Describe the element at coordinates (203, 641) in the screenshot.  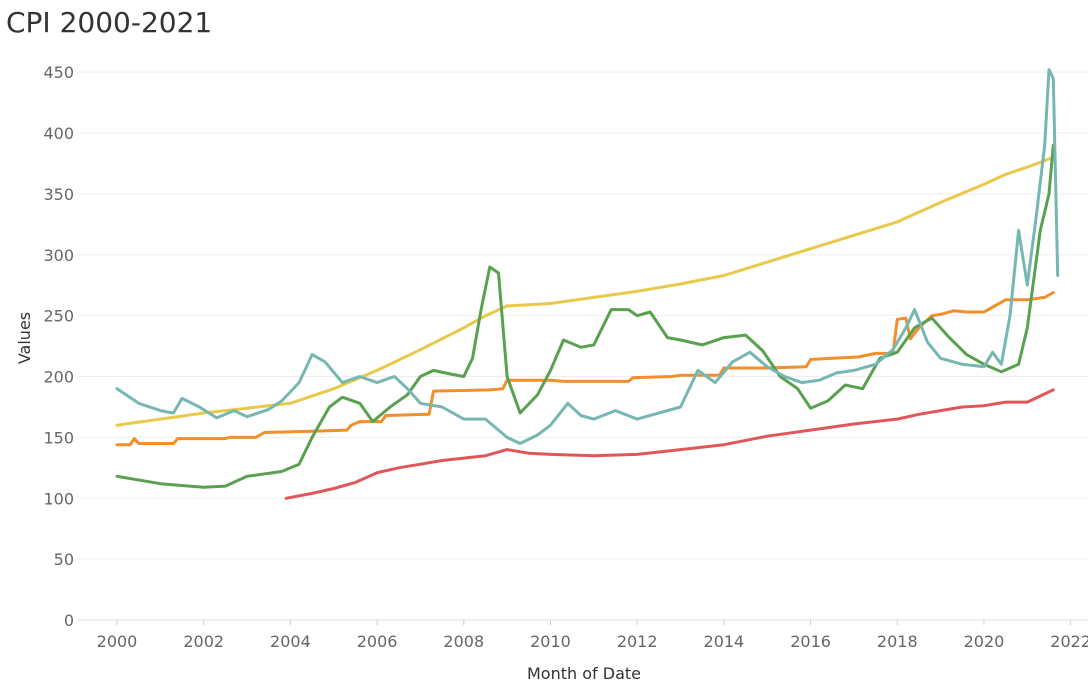
I see `x-tick-label: 2002` at that location.